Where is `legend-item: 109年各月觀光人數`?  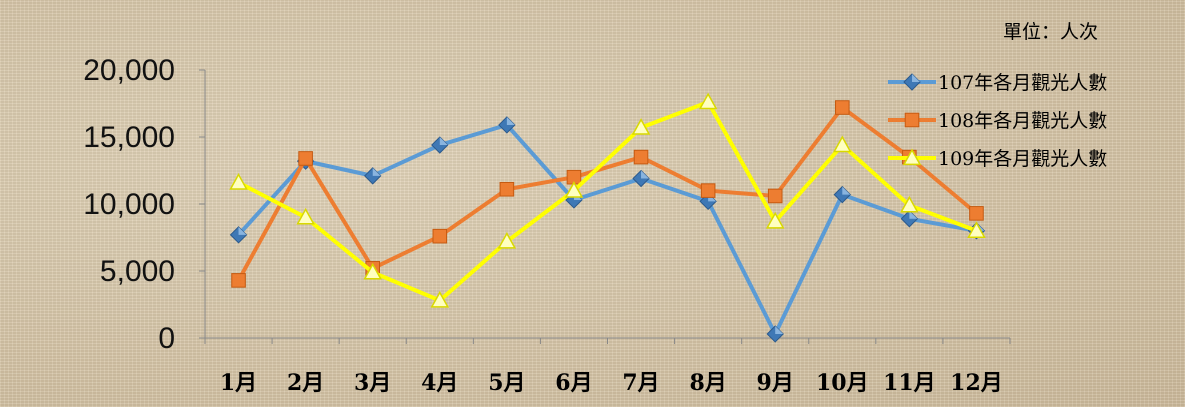 legend-item: 109年各月觀光人數 is located at coordinates (997, 159).